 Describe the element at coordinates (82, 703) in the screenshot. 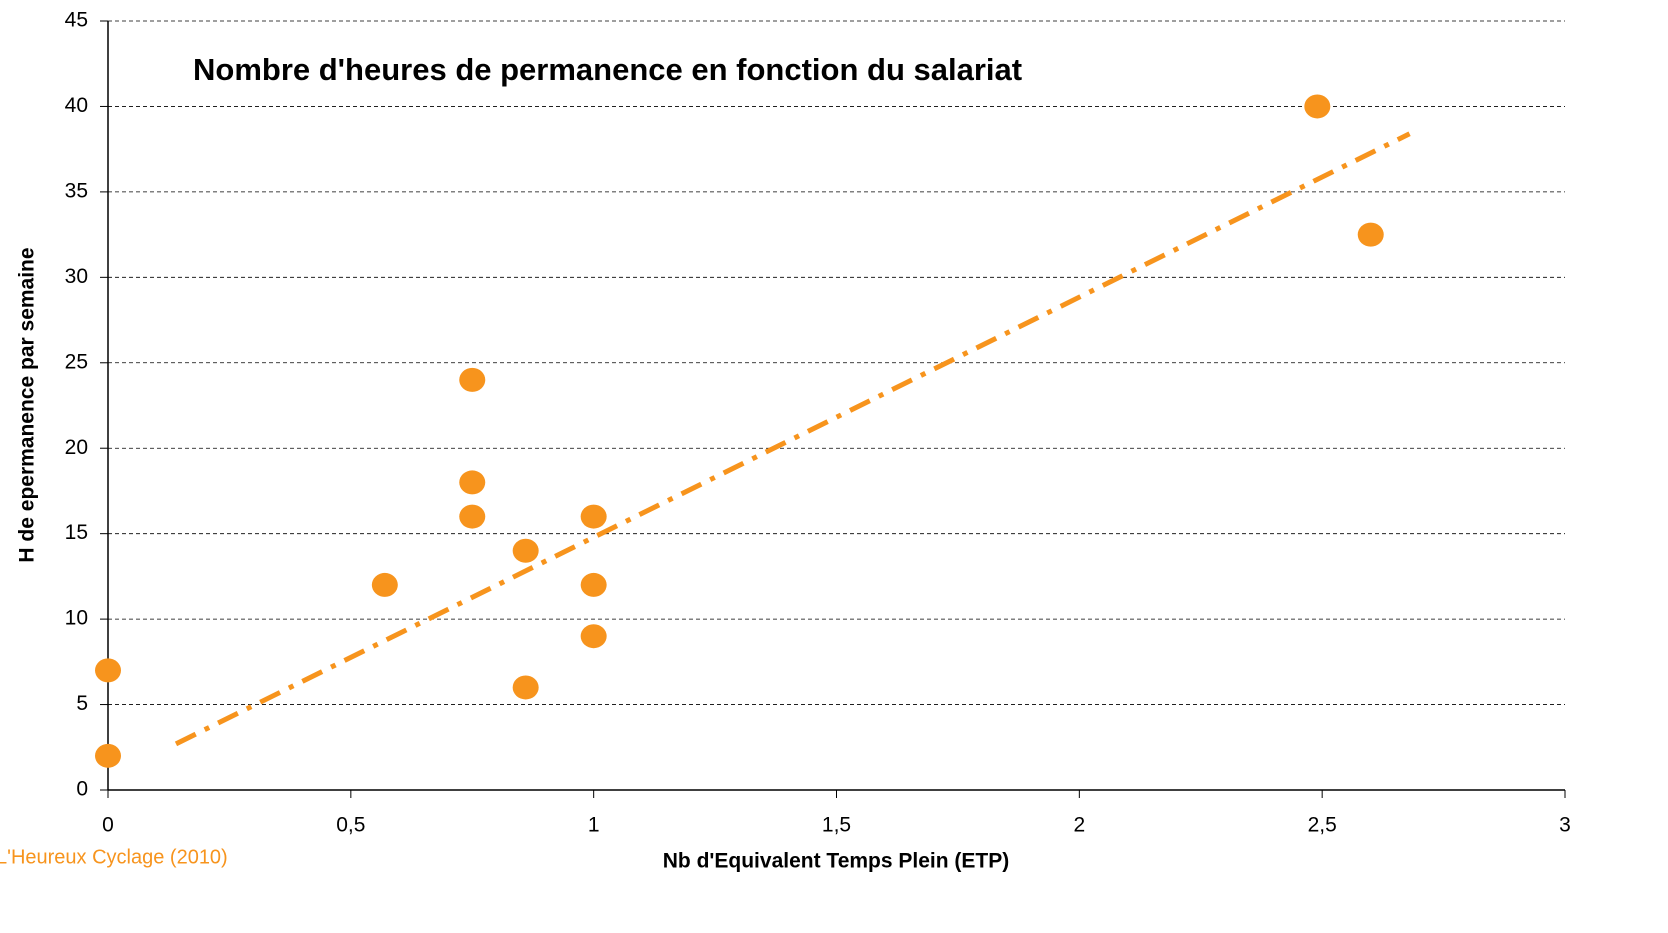

I see `y-tick-label: 5` at that location.